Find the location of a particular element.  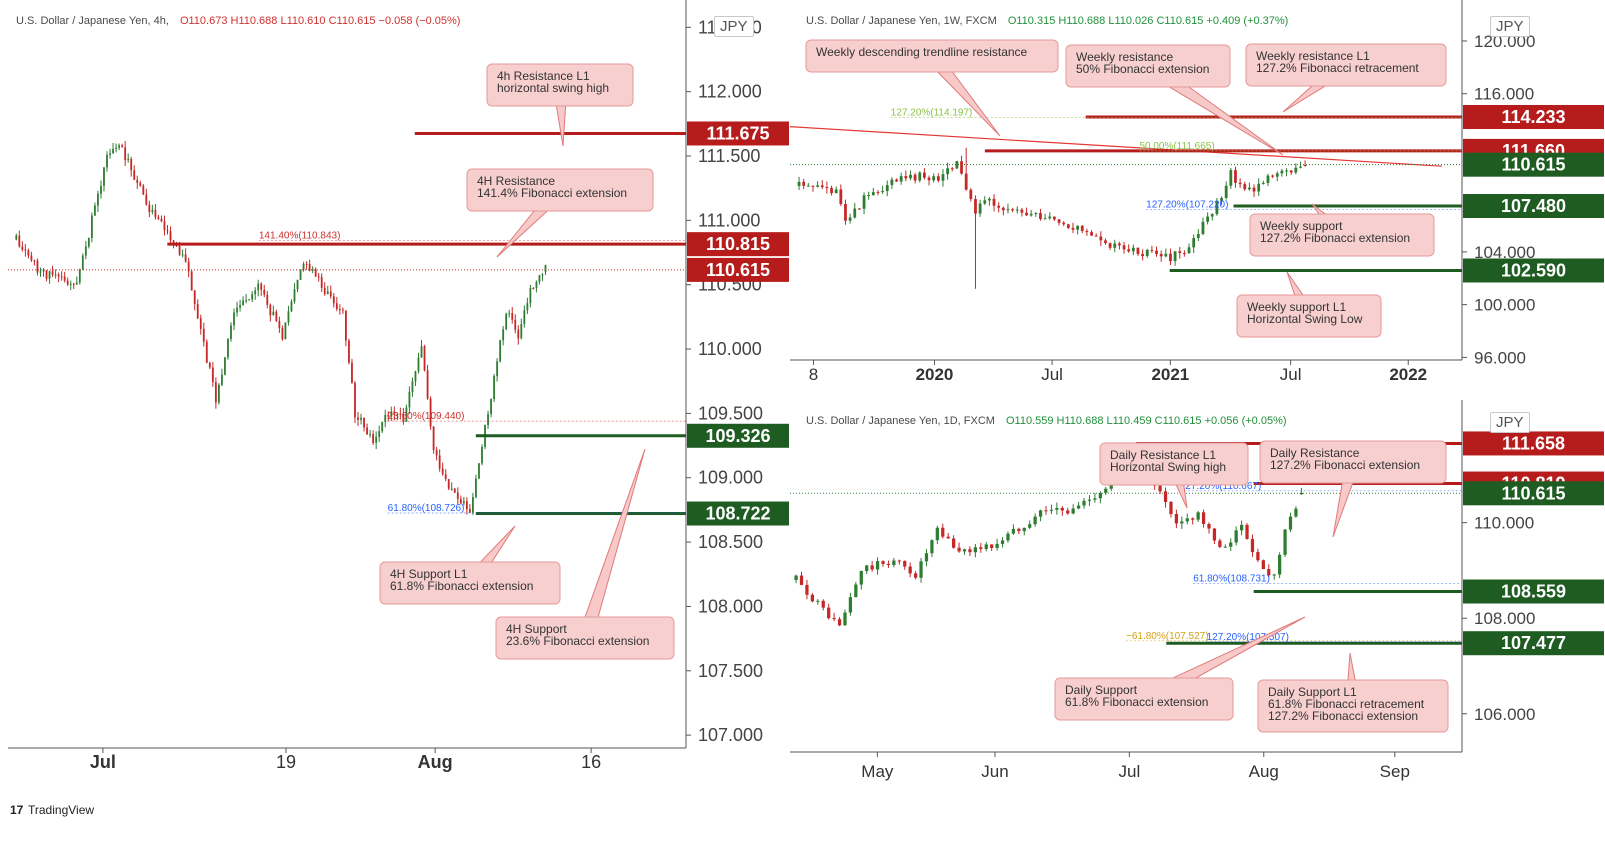

chart-daily-price-tag-resistance is located at coordinates (1533, 443).